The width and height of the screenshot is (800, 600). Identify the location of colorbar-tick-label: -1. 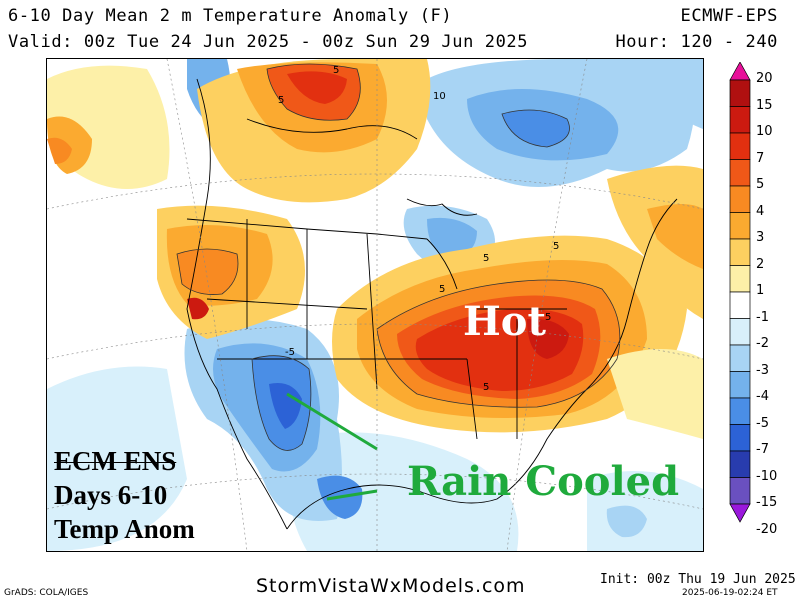
(762, 317).